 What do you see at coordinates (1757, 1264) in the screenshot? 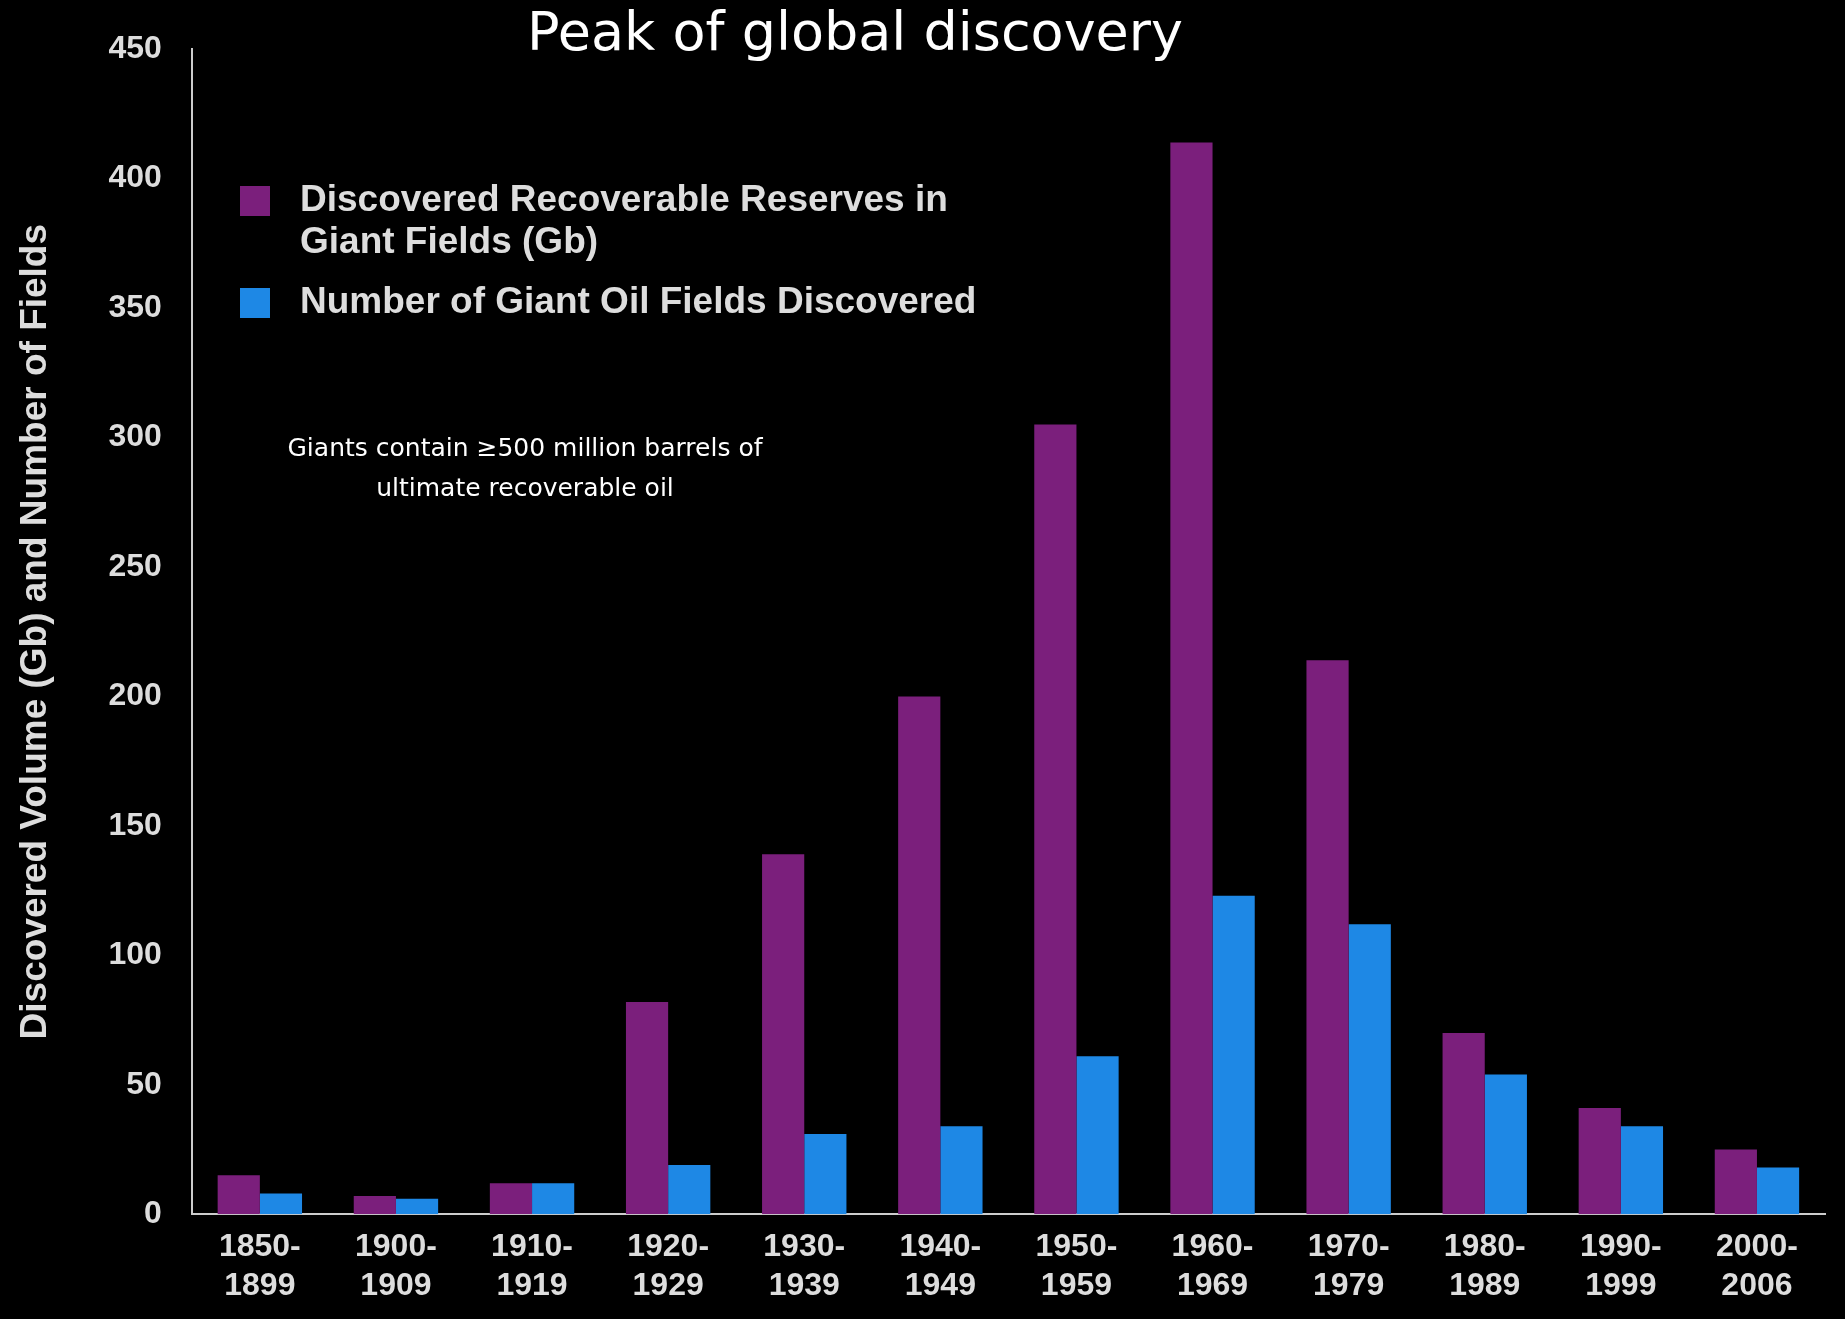
I see `x-tick-label: 2000-2006` at bounding box center [1757, 1264].